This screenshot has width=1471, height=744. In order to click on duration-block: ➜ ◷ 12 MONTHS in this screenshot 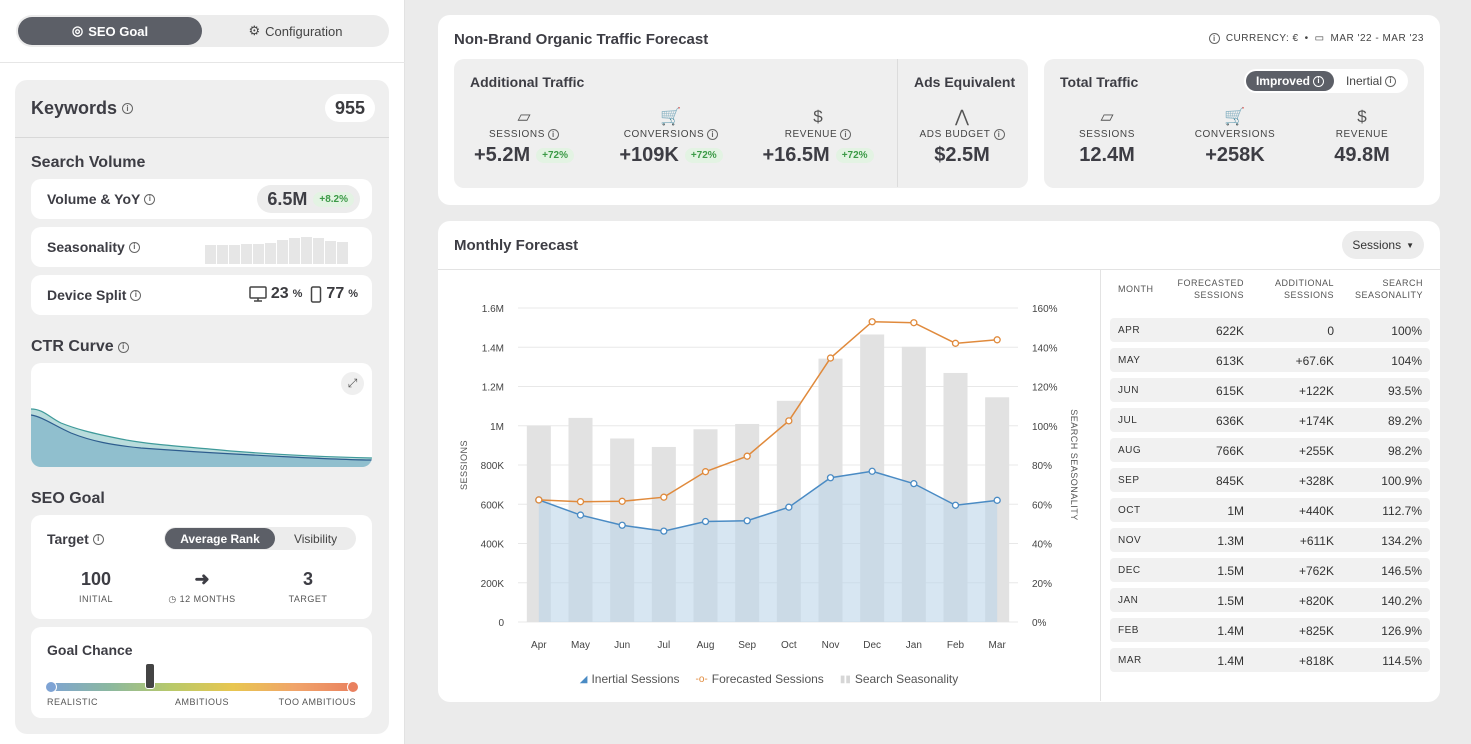, I will do `click(202, 587)`.